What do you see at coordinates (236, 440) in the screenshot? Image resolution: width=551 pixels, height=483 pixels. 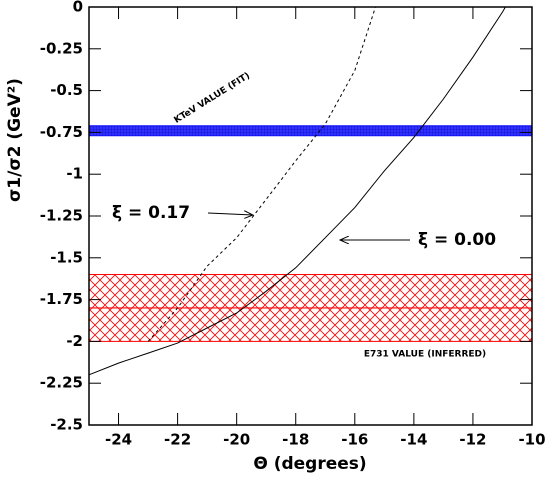 I see `x-tick-label: -20` at bounding box center [236, 440].